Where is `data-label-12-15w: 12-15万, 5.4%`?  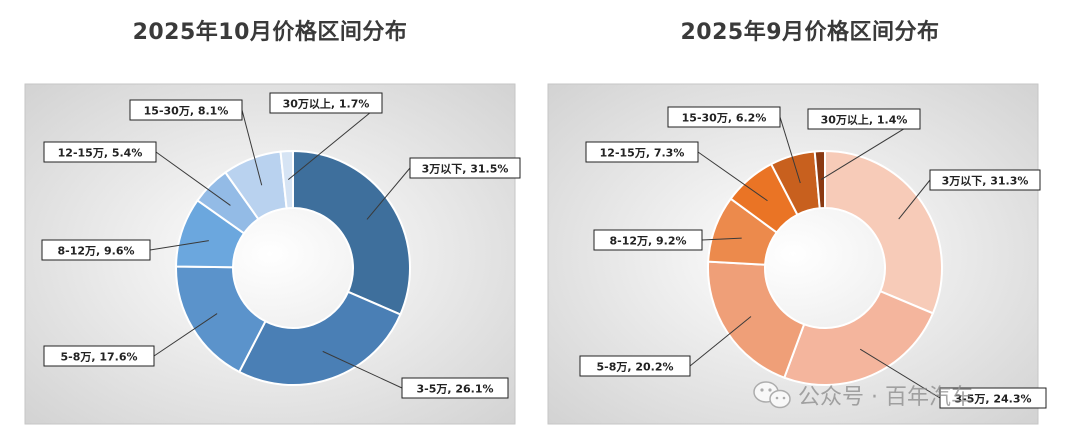 data-label-12-15w: 12-15万, 5.4% is located at coordinates (100, 152).